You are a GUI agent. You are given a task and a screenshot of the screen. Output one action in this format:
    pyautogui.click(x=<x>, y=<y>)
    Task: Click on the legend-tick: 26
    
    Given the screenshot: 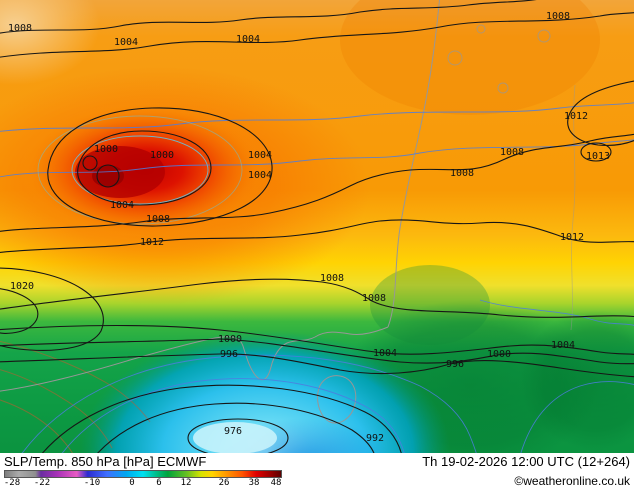 What is the action you would take?
    pyautogui.click(x=224, y=483)
    